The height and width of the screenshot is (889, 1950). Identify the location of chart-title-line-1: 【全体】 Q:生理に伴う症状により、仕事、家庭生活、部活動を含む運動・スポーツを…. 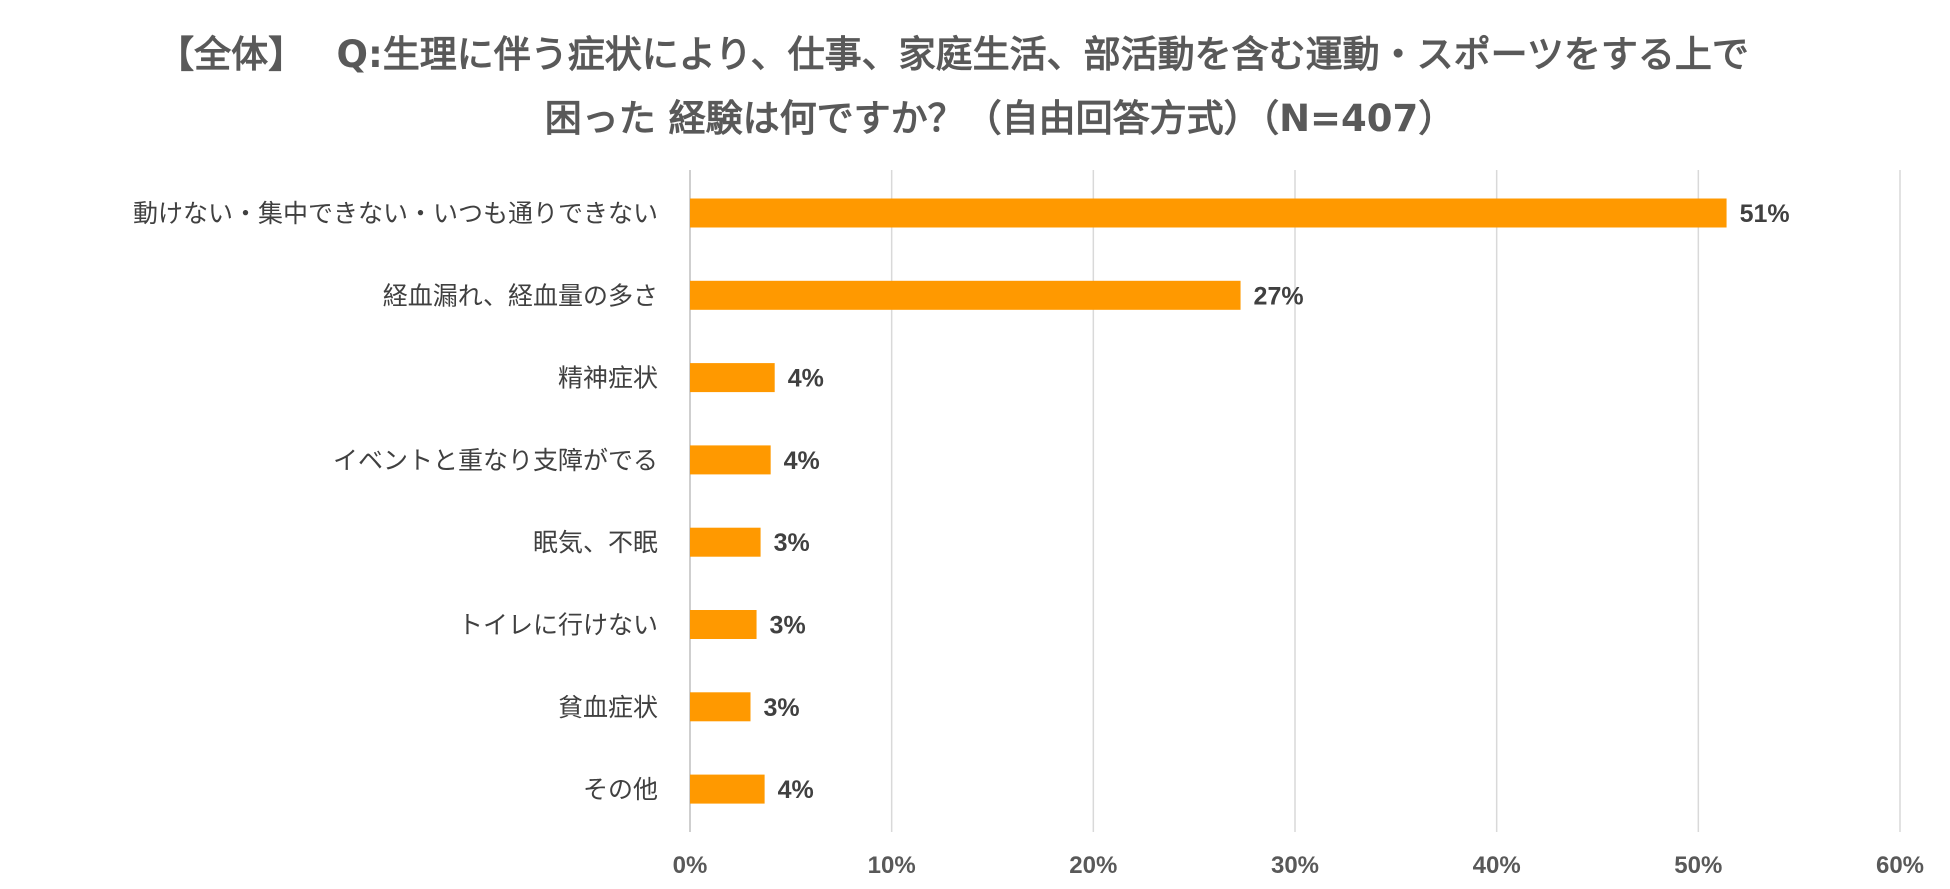
(953, 54).